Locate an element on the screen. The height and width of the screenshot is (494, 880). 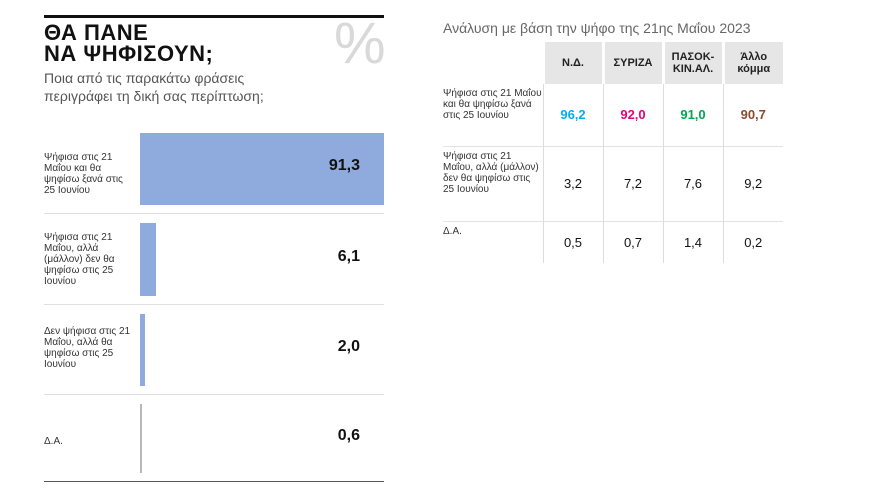
table-header-cell: Ν.Δ. is located at coordinates (572, 63).